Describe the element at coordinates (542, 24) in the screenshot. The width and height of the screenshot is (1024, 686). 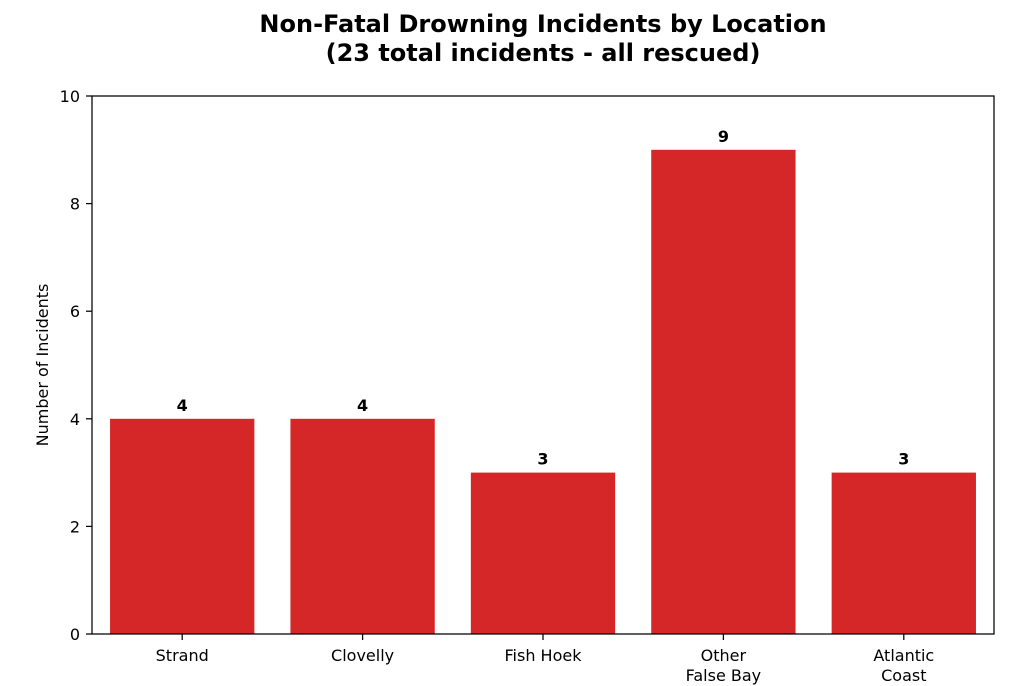
I see `chart-title: Non-Fatal Drowning Incidents by Location` at that location.